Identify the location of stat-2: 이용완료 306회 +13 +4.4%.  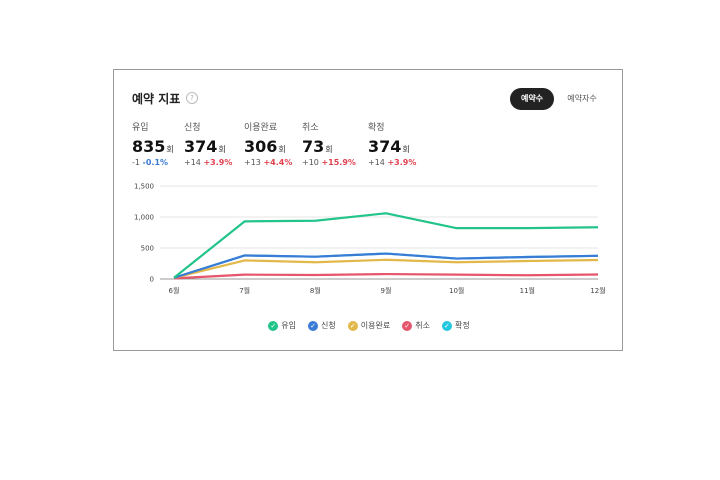
(268, 143).